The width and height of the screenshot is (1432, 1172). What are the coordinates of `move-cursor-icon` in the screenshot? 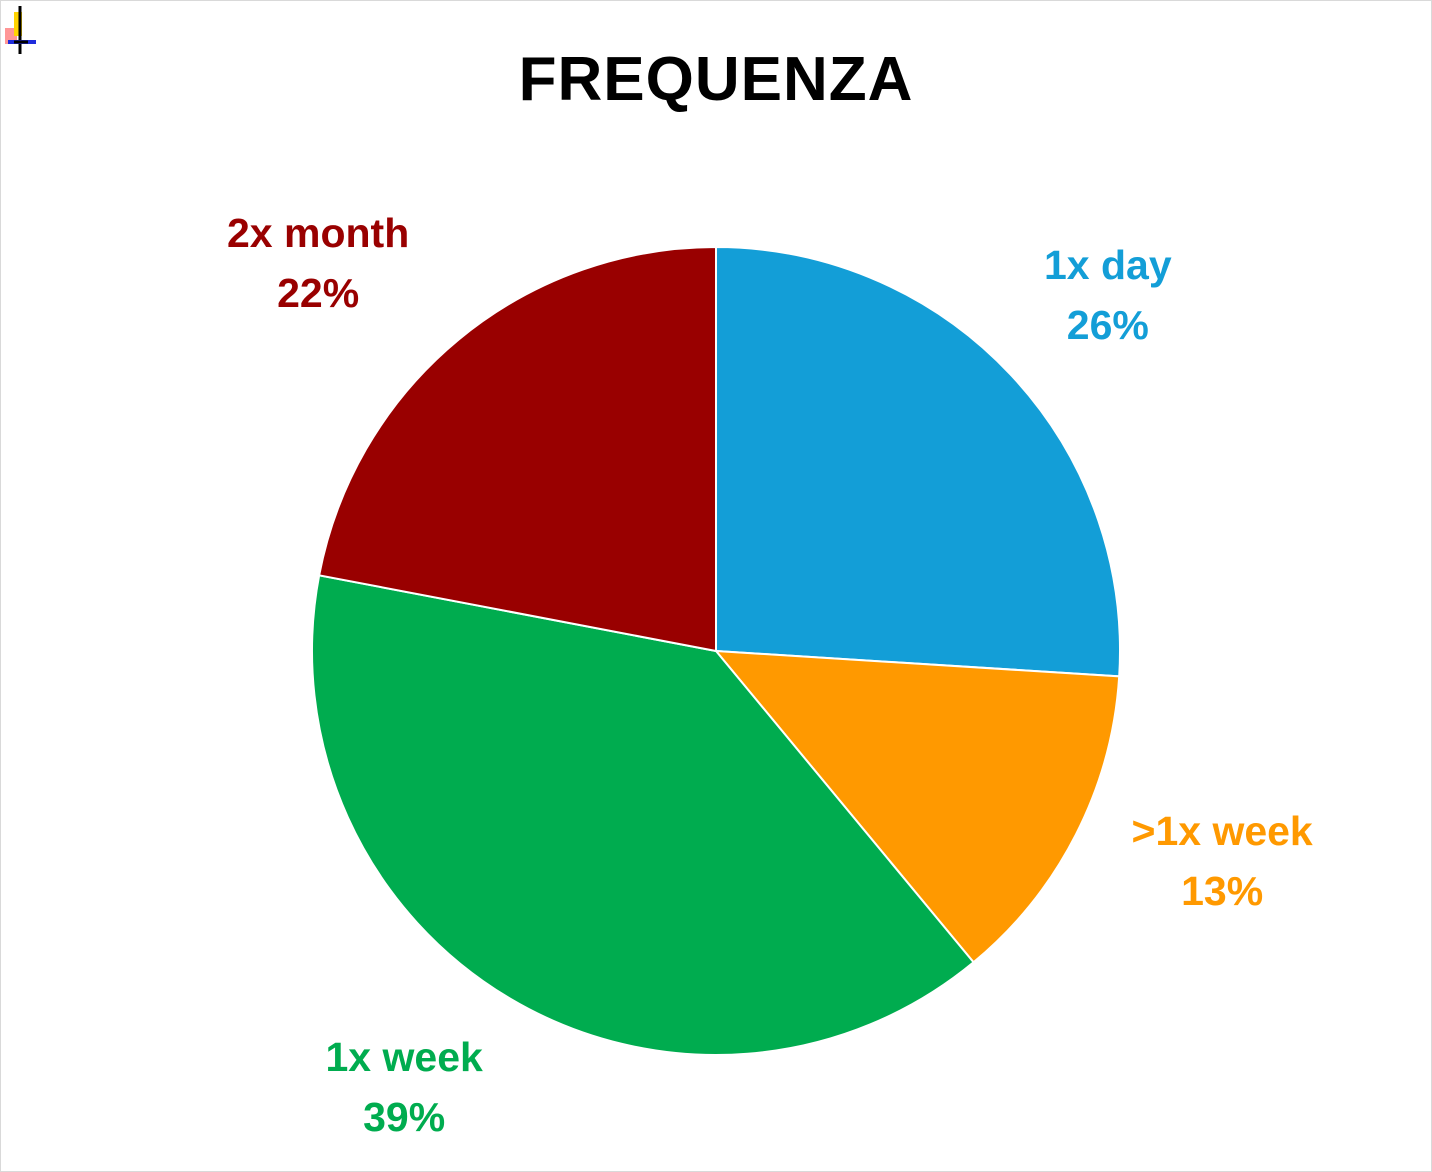 It's located at (20, 30).